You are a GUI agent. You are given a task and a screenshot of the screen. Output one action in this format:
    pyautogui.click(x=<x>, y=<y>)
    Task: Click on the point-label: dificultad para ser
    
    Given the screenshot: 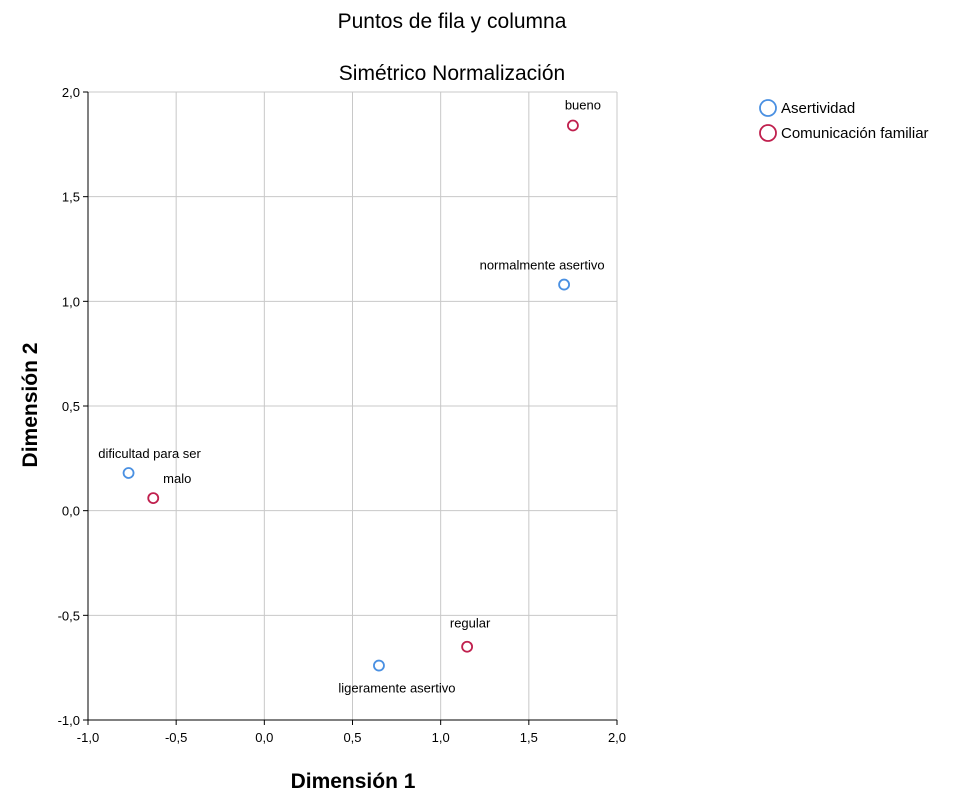 What is the action you would take?
    pyautogui.click(x=149, y=453)
    